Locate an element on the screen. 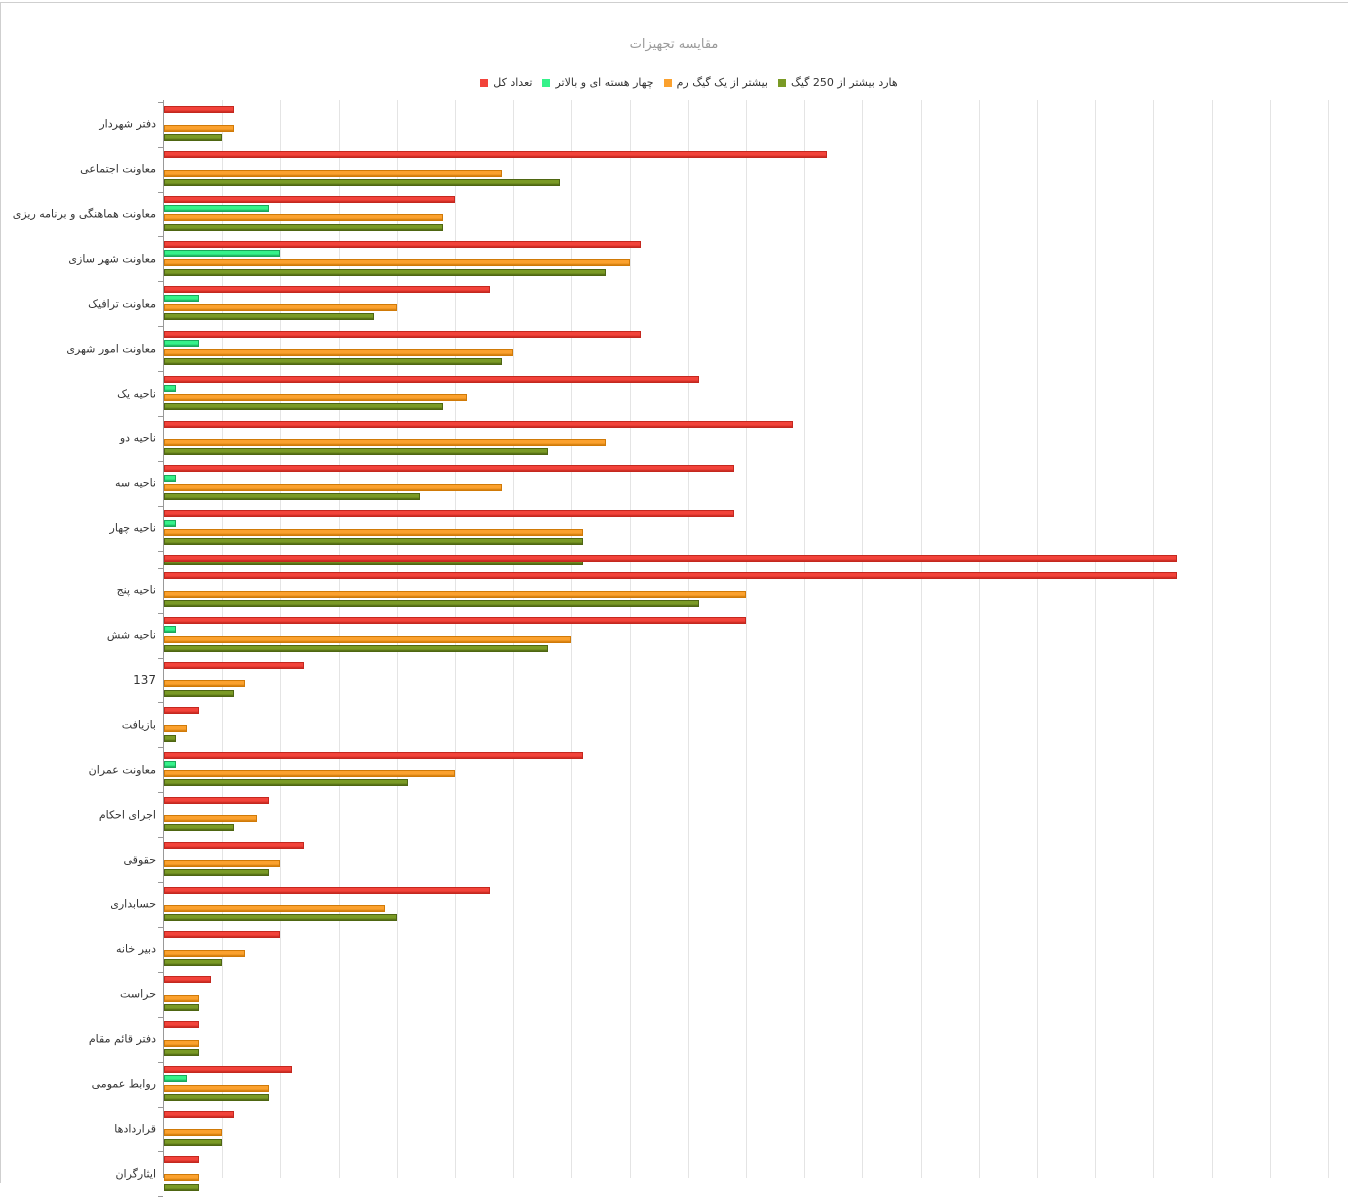 Image resolution: width=1348 pixels, height=1197 pixels. category-label: دفتر شهردار is located at coordinates (127, 124).